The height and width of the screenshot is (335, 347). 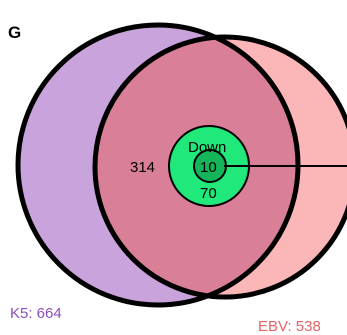 I want to click on down-label: Down, so click(x=207, y=147).